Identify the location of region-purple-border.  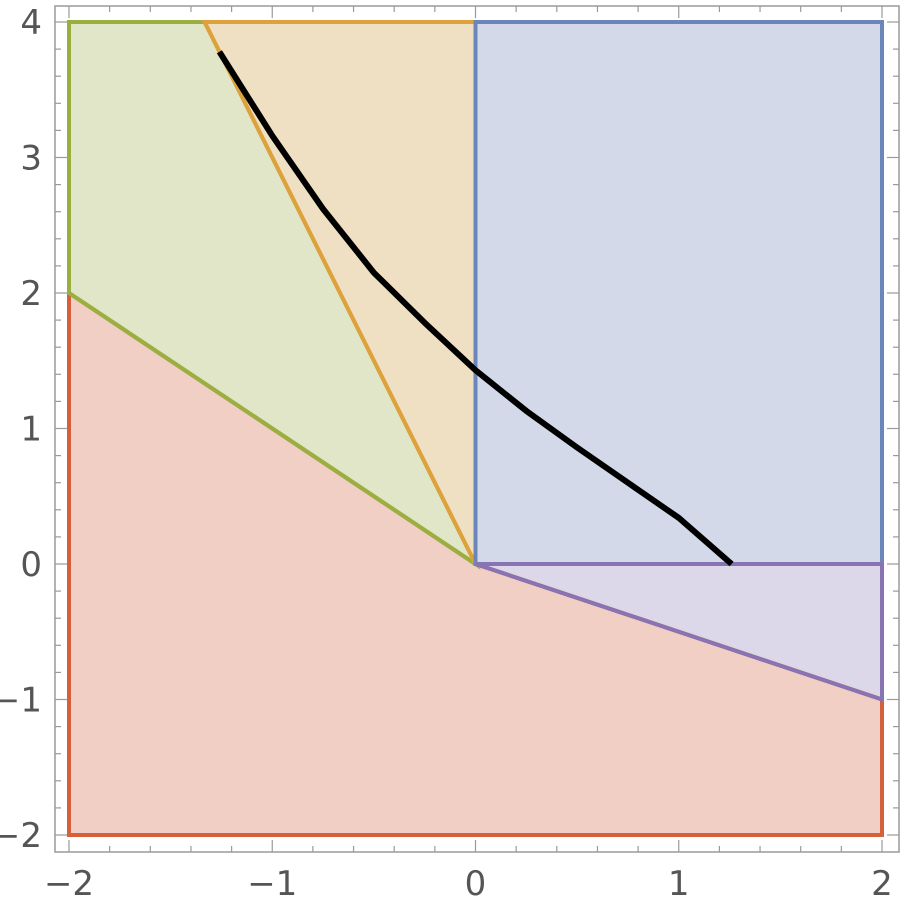
(679, 632).